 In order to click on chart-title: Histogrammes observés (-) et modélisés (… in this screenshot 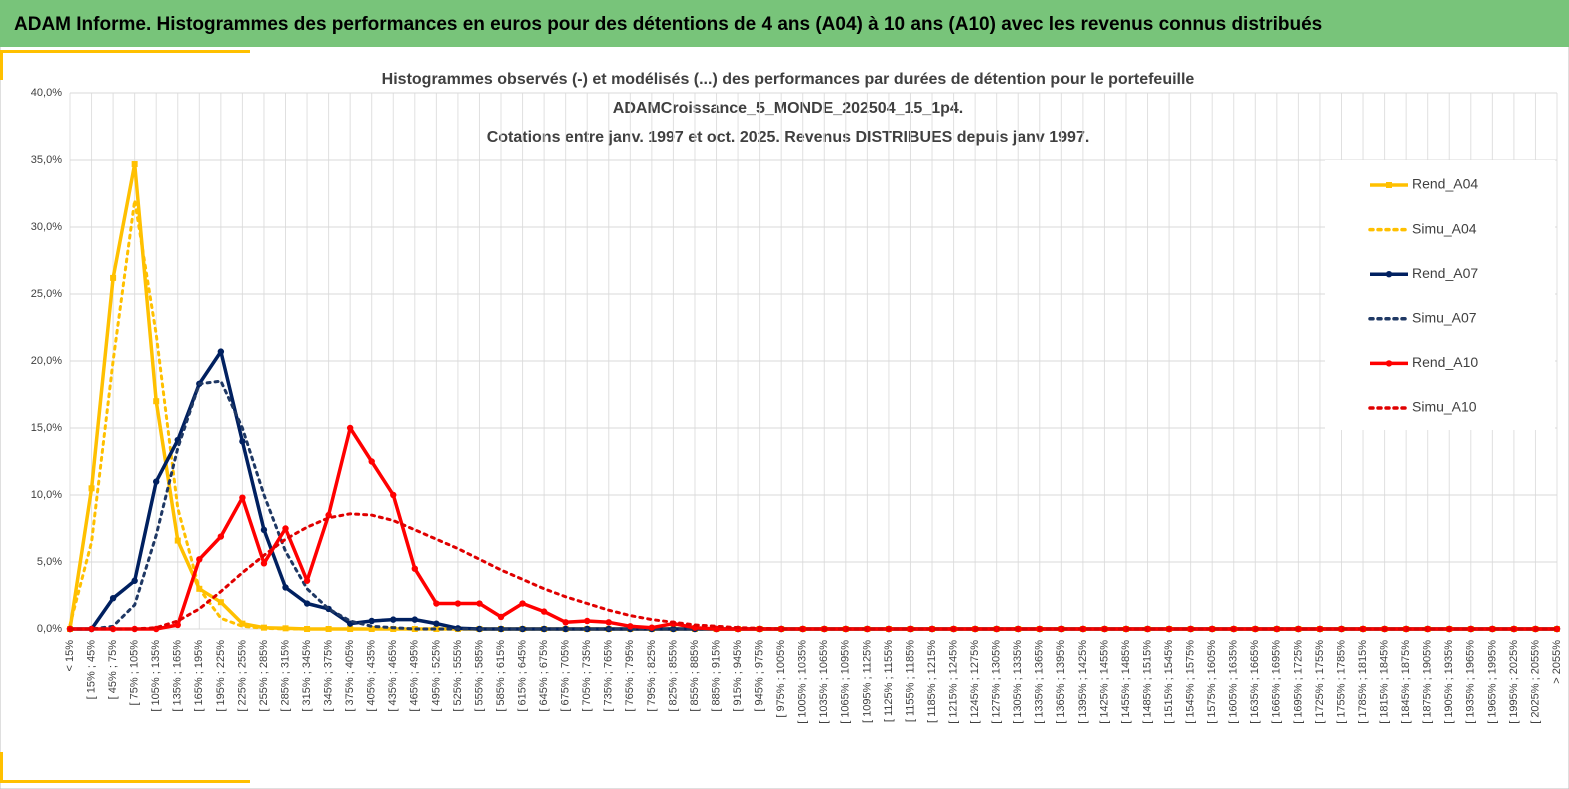, I will do `click(788, 79)`.